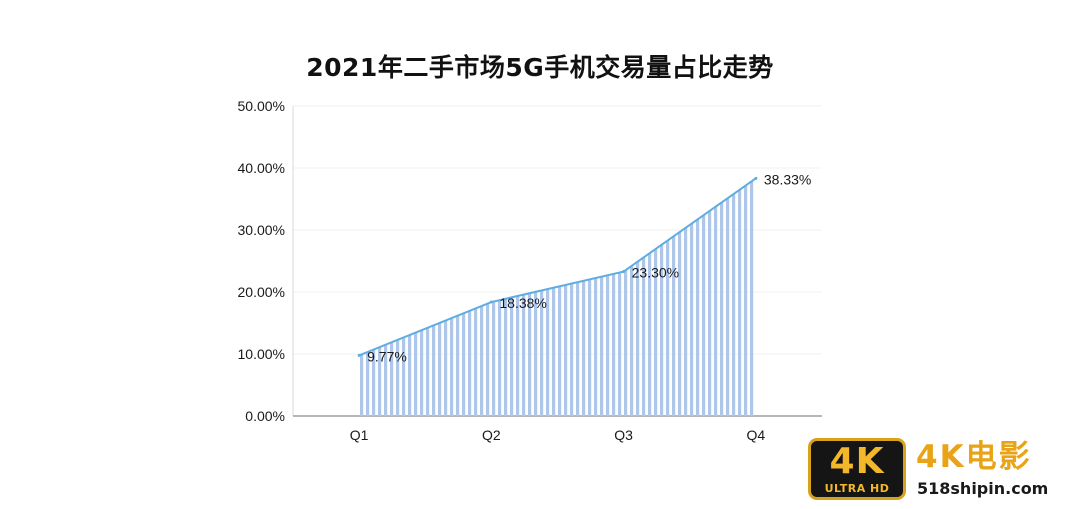 The width and height of the screenshot is (1080, 509). What do you see at coordinates (857, 461) in the screenshot?
I see `watermark-badge-big: 4K` at bounding box center [857, 461].